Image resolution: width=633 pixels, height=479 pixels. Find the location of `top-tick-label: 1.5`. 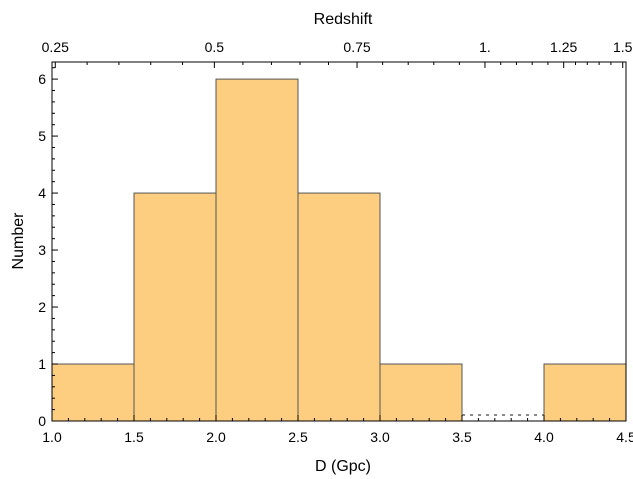

top-tick-label: 1.5 is located at coordinates (623, 47).